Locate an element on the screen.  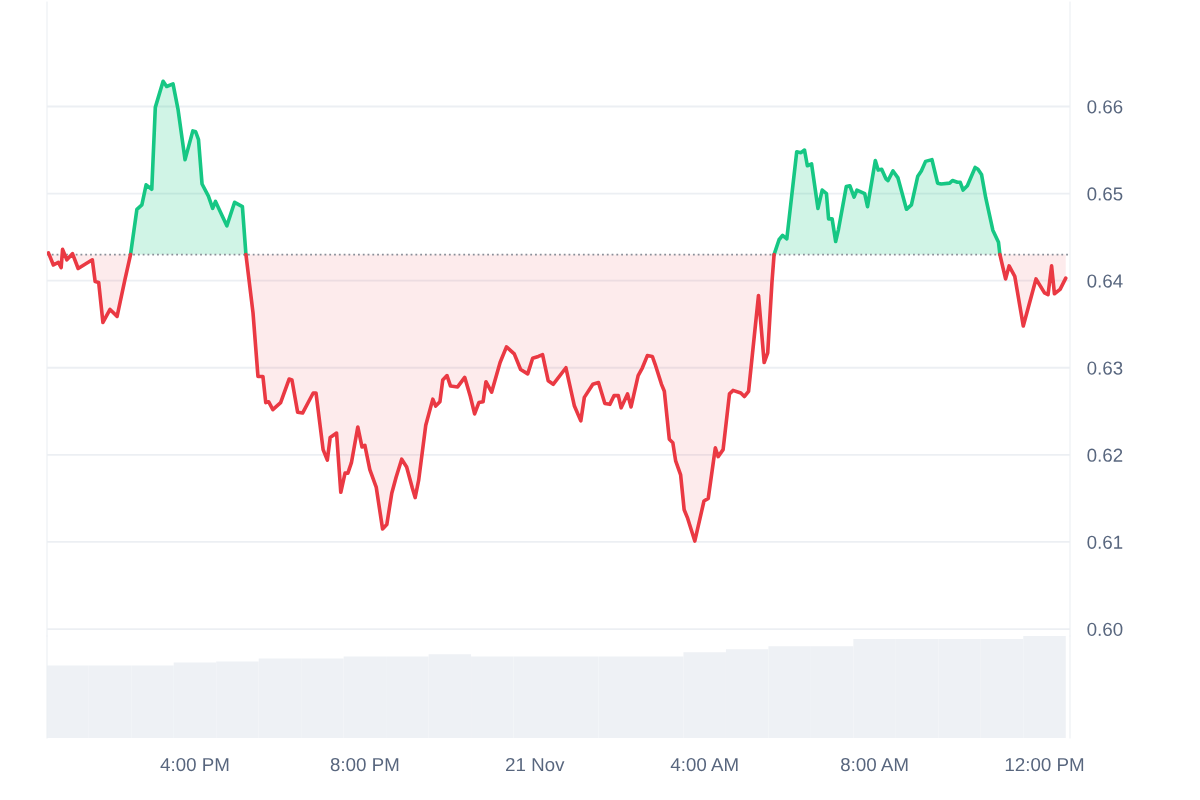
x-tick-label: 8:00 AM is located at coordinates (874, 764).